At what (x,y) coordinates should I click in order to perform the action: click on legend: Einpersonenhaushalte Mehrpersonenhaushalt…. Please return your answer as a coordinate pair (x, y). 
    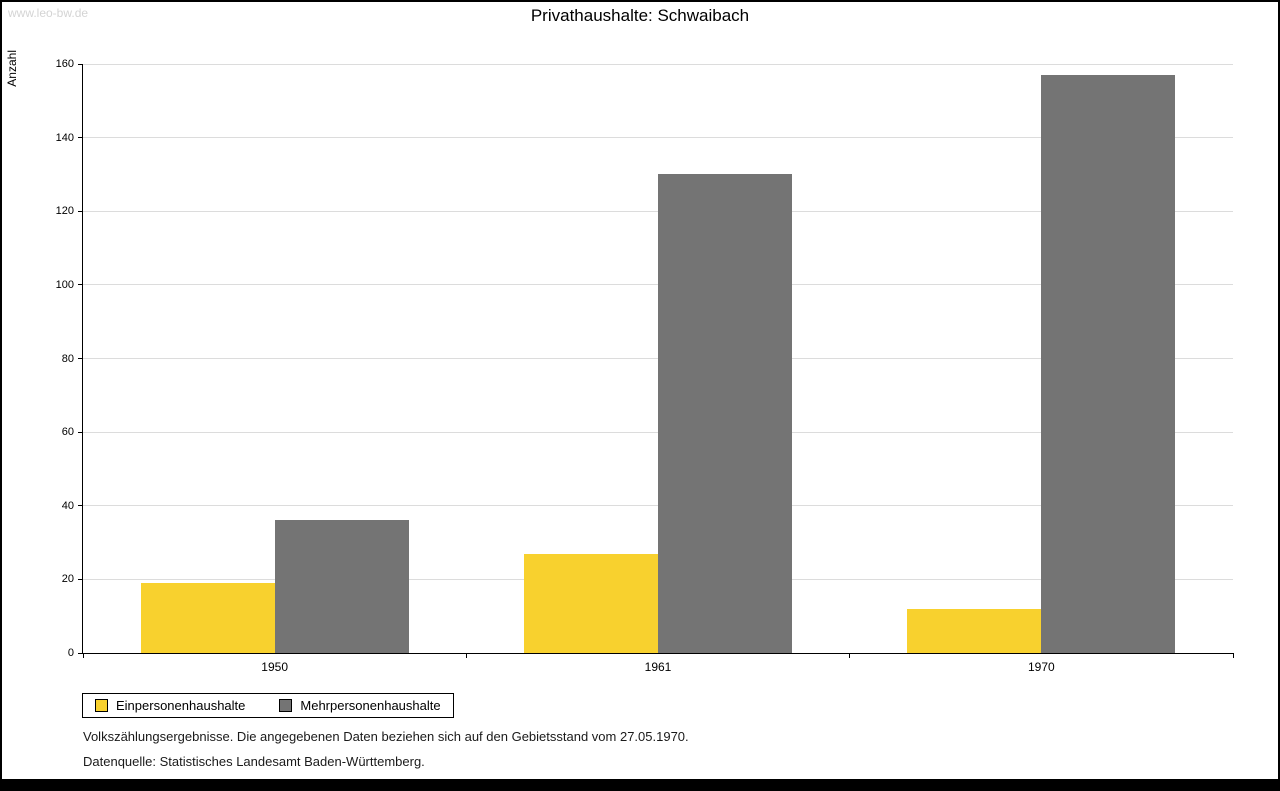
    Looking at the image, I should click on (268, 705).